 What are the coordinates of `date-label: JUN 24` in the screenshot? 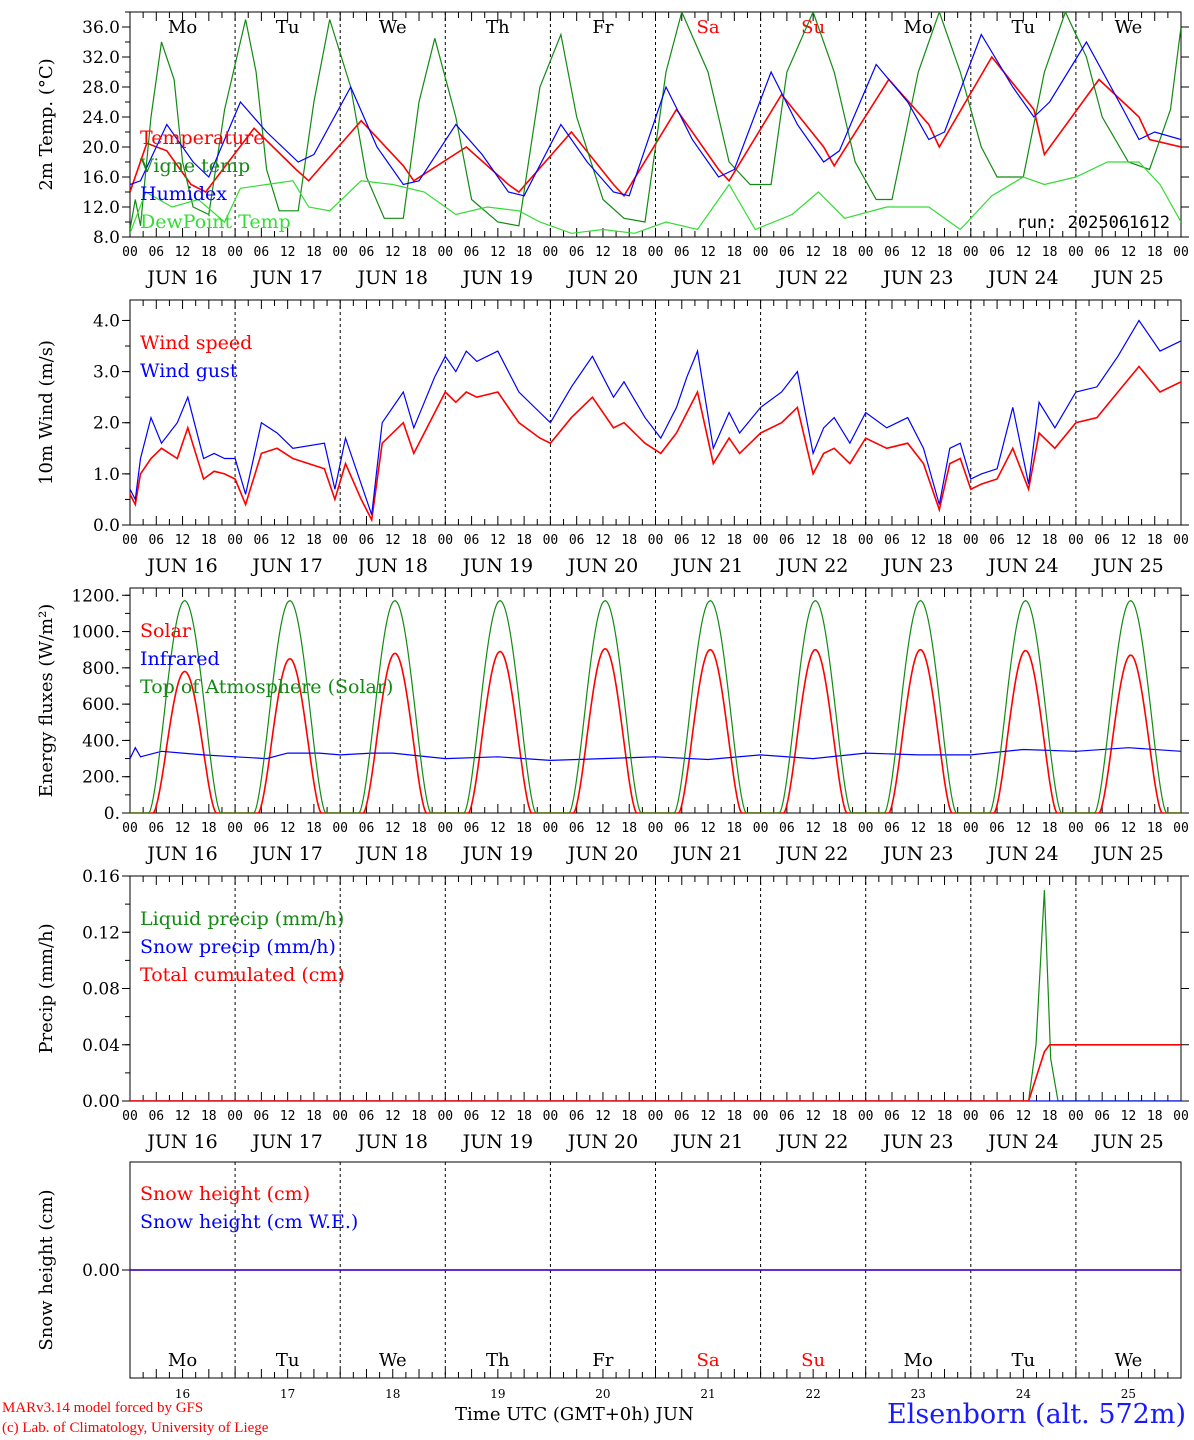 It's located at (1022, 854).